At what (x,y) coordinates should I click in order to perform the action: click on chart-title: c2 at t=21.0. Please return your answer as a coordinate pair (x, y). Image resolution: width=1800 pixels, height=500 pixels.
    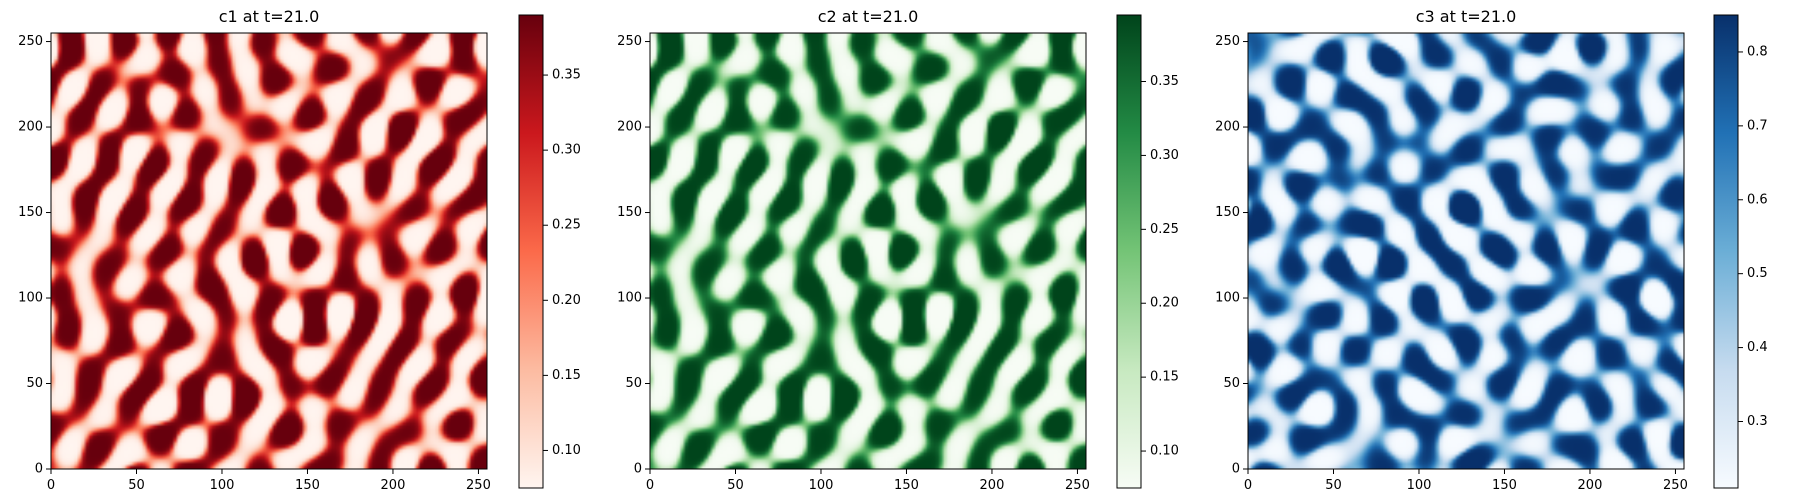
    Looking at the image, I should click on (868, 16).